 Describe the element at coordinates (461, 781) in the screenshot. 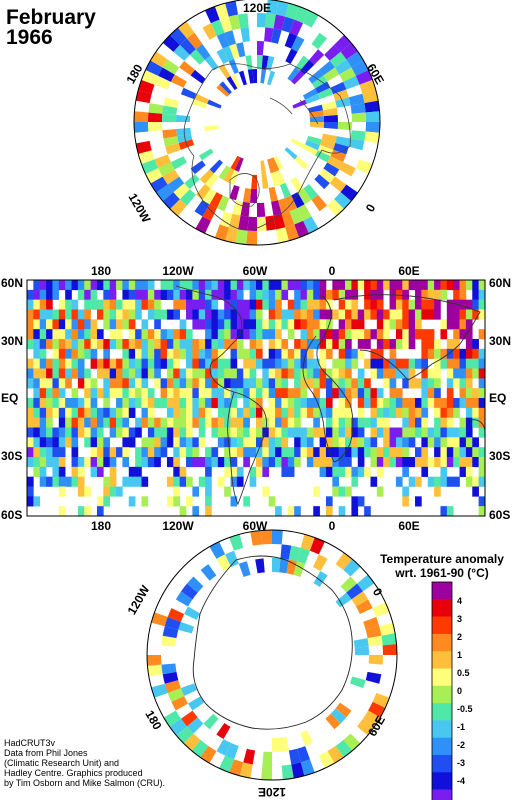

I see `legend-label-minus-4: -4` at that location.